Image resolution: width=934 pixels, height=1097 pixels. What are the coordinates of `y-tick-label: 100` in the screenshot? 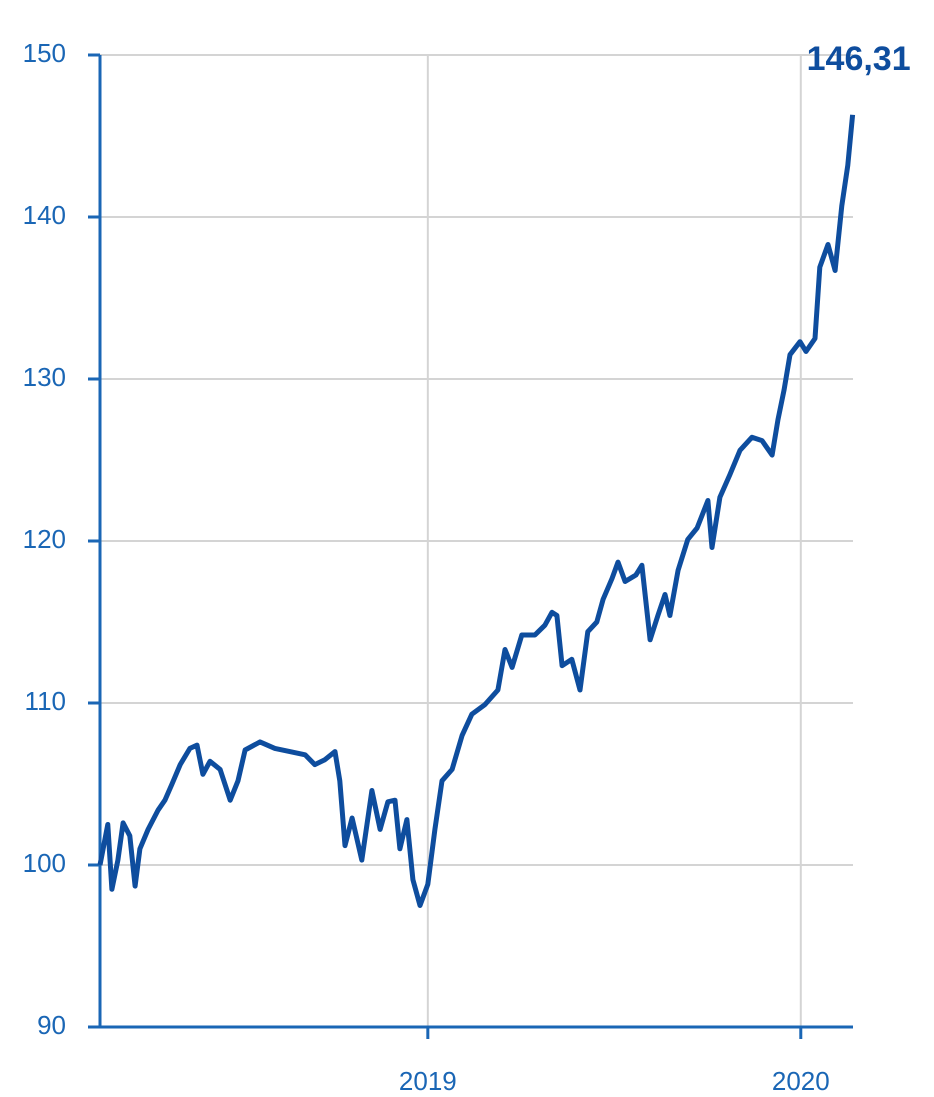 It's located at (44, 863).